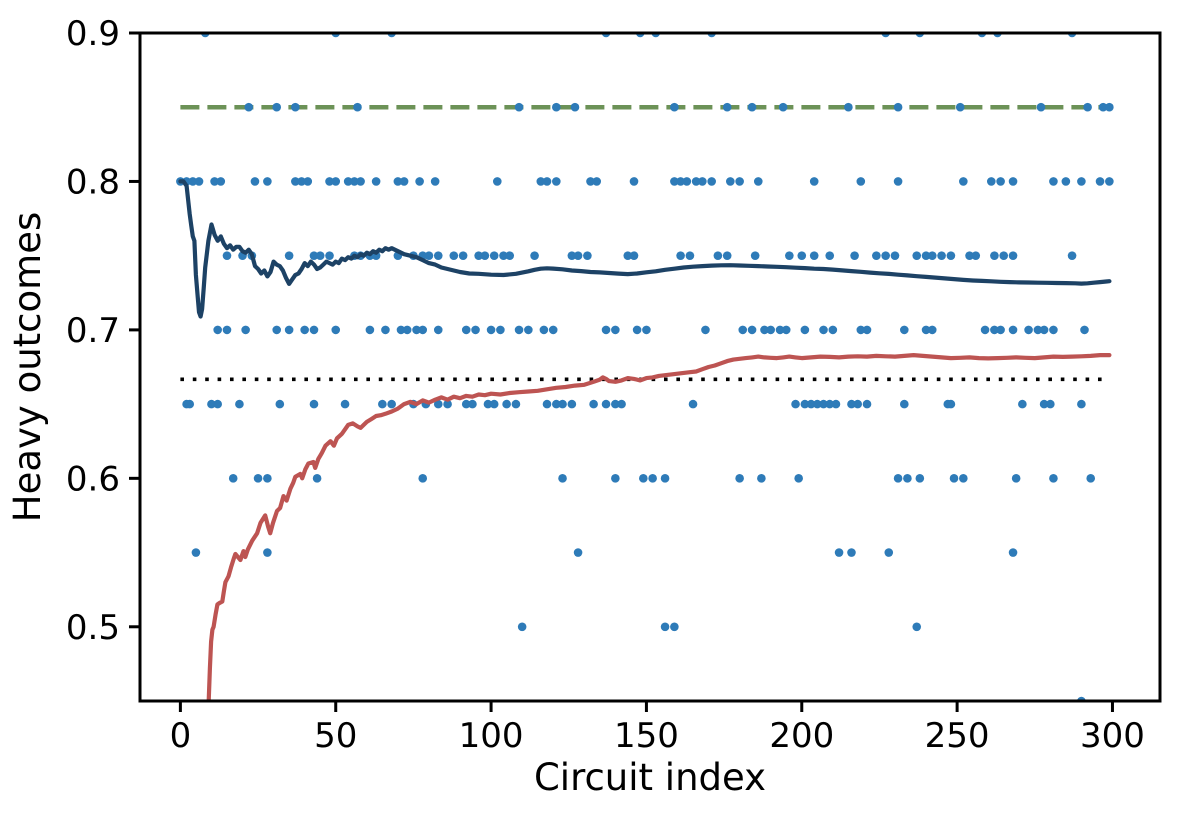 This screenshot has width=1181, height=815. Describe the element at coordinates (93, 182) in the screenshot. I see `y-tick-label: 0.8` at that location.